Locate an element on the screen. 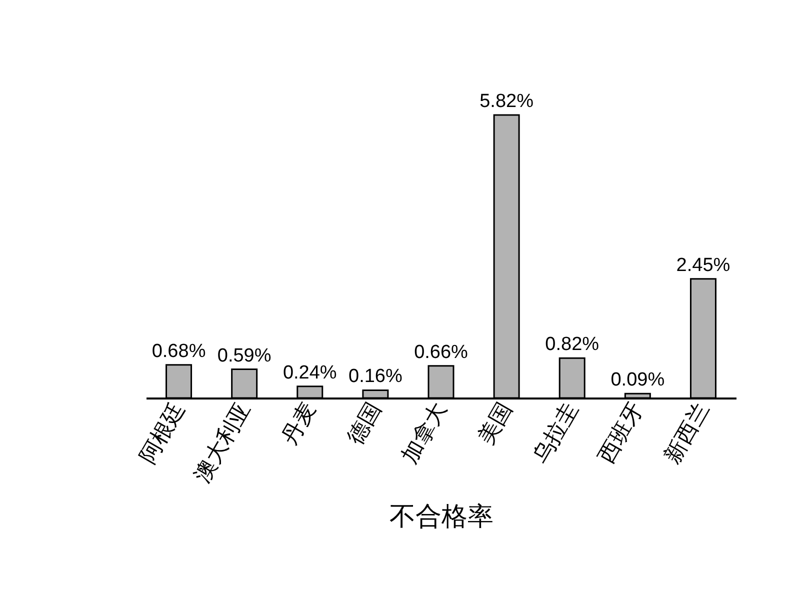 This screenshot has height=594, width=791. x-tick-label: 新西兰 is located at coordinates (686, 433).